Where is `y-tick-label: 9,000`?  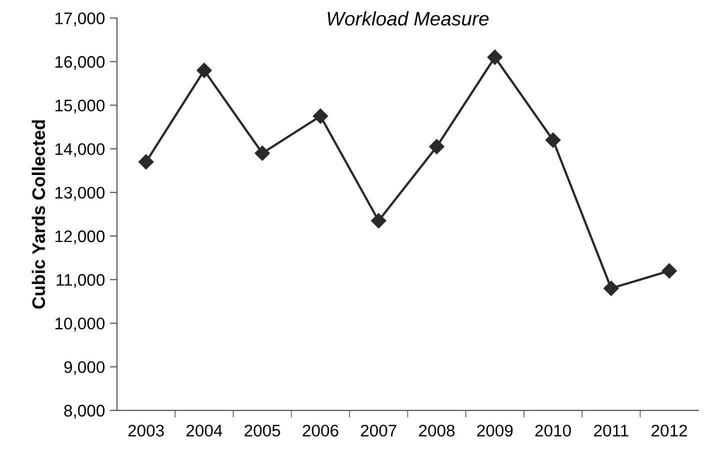 y-tick-label: 9,000 is located at coordinates (84, 368).